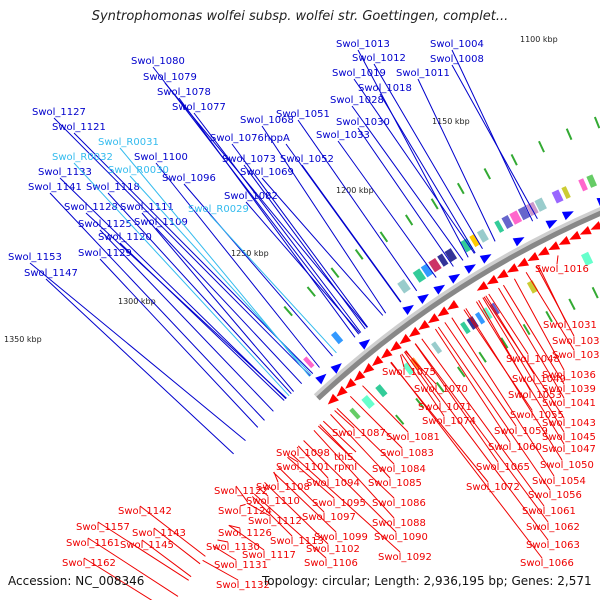  Describe the element at coordinates (241, 565) in the screenshot. I see `gene-label: Swol_1131` at that location.